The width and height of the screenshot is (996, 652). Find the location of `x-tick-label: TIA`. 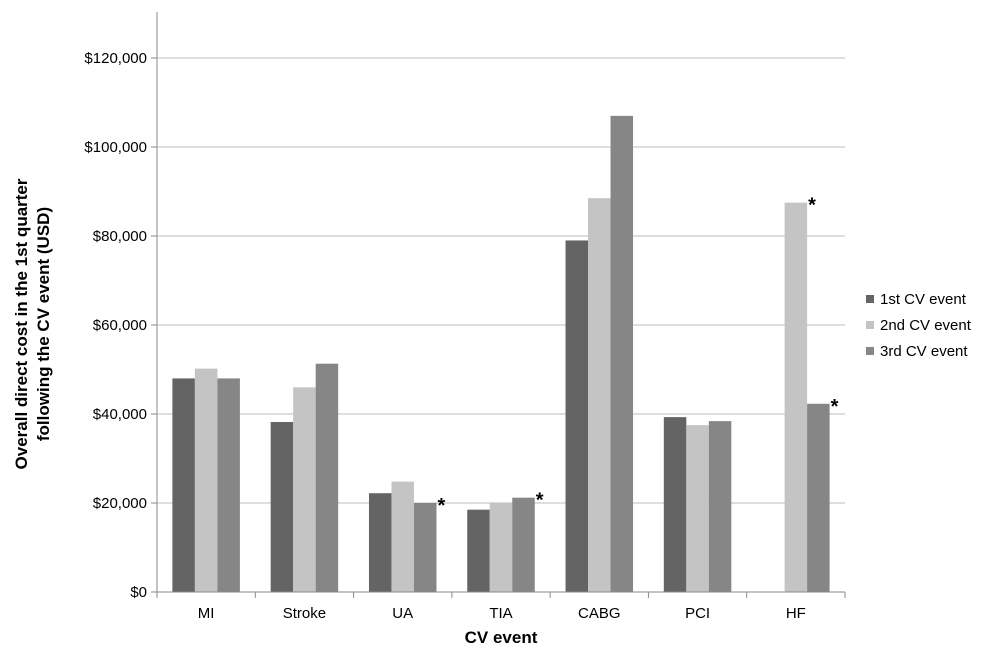

x-tick-label: TIA is located at coordinates (500, 613).